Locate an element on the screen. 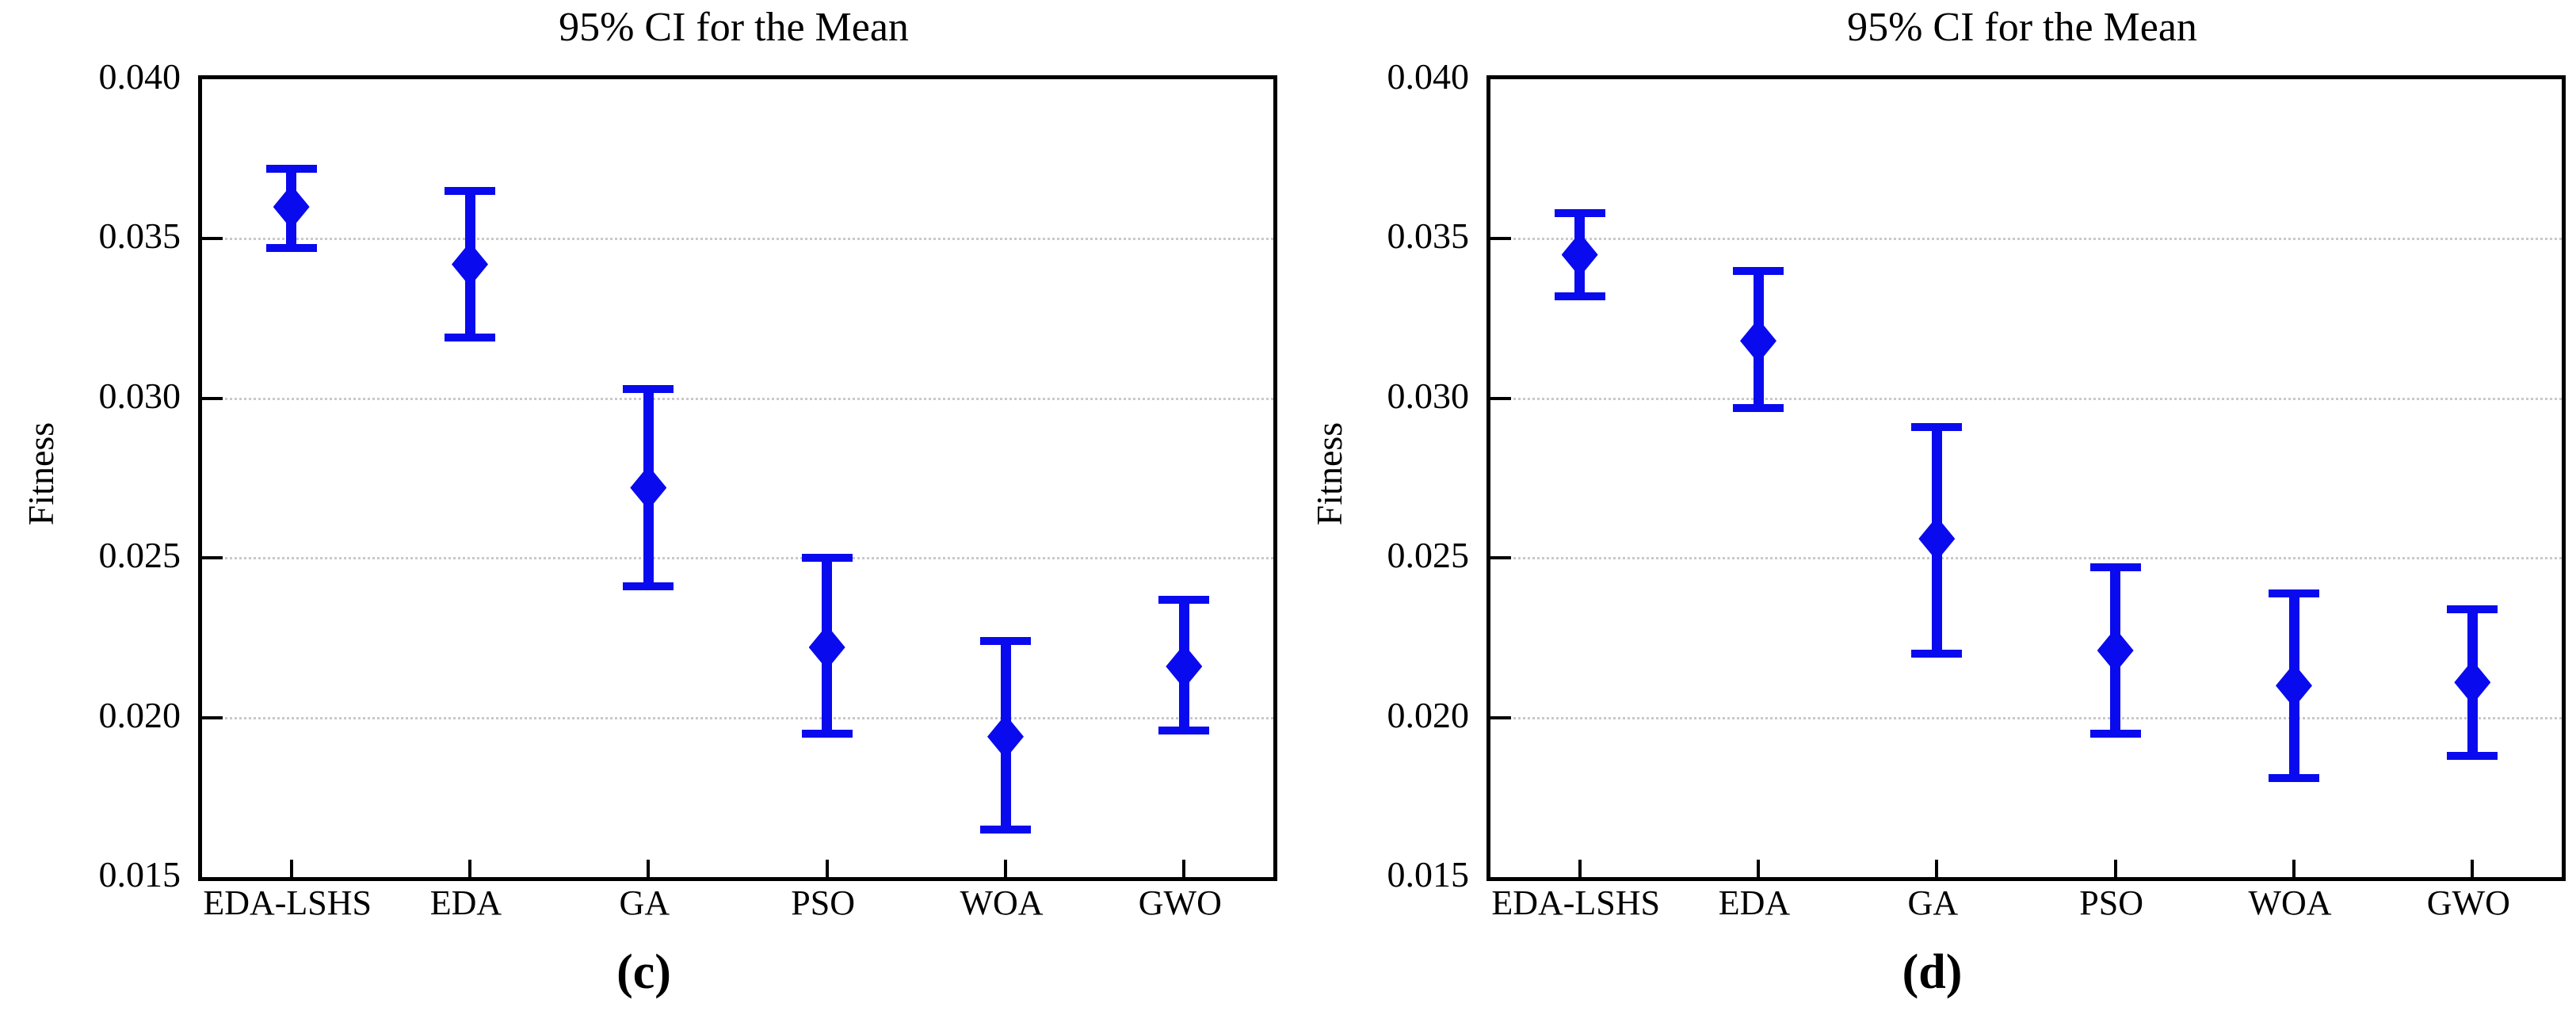  panel-caption: (d) is located at coordinates (1932, 972).